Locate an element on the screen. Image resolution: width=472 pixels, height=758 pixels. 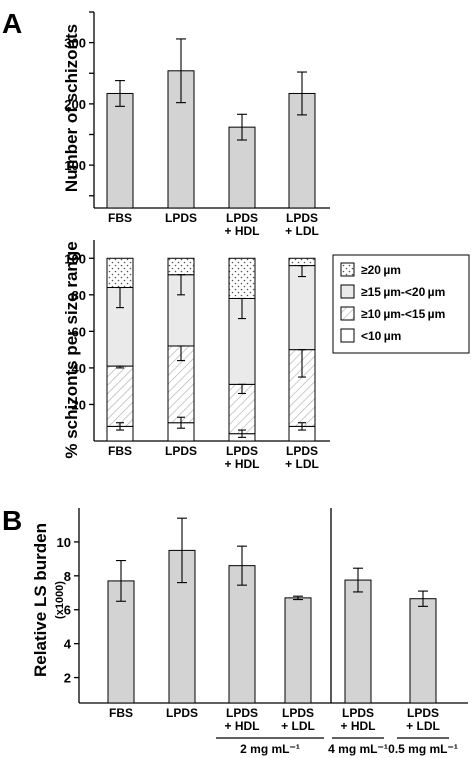
a-top-category-label-2-line-0: LPDS is located at coordinates (242, 218).